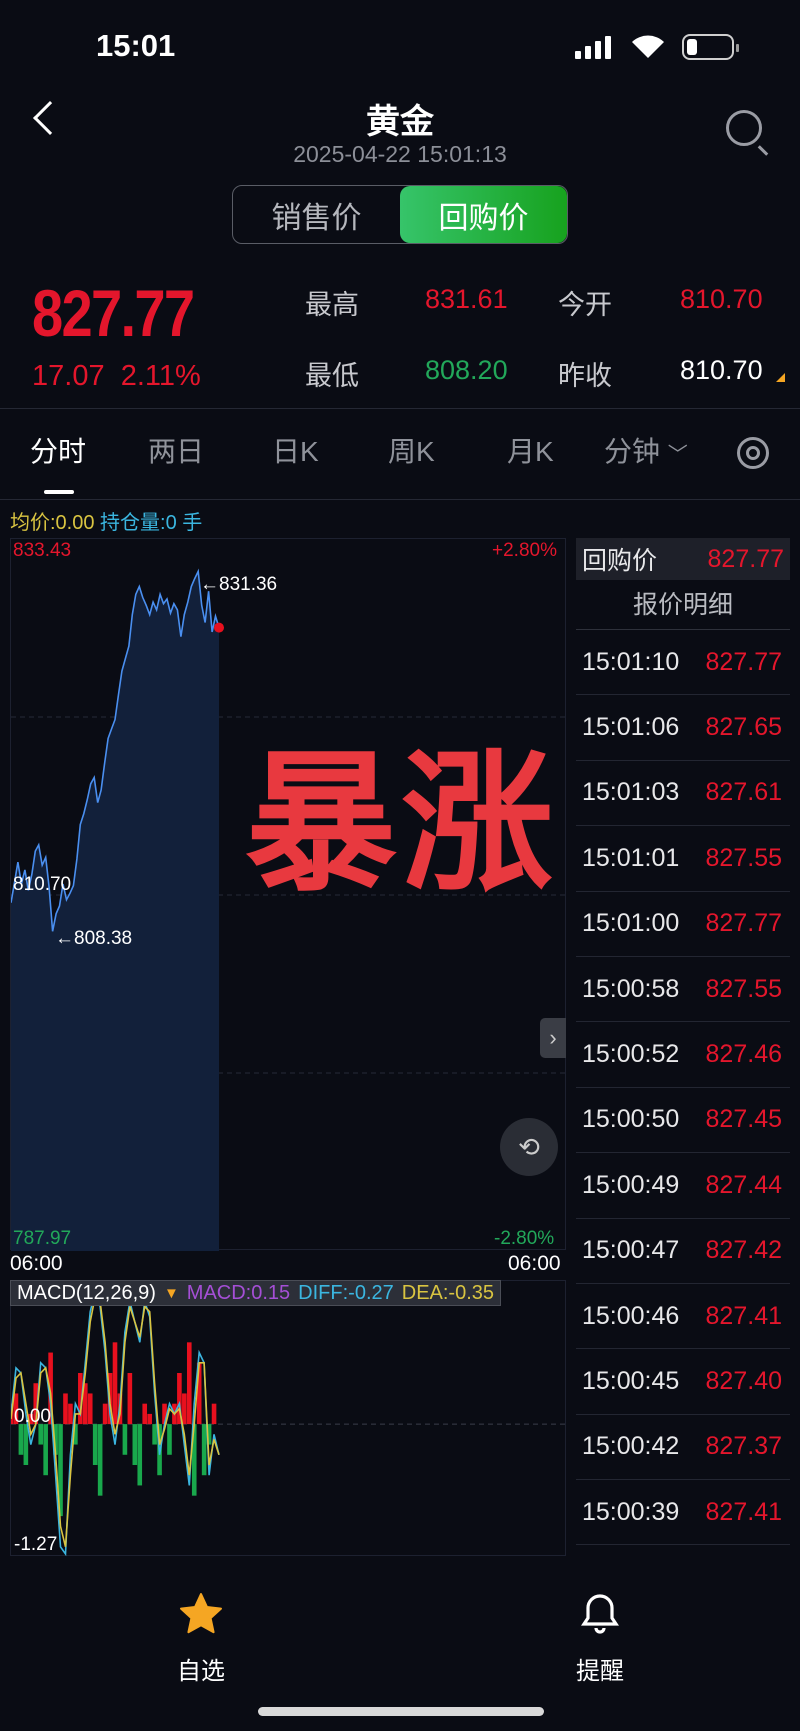  Describe the element at coordinates (42, 1238) in the screenshot. I see `y-min-label: 787.97` at that location.